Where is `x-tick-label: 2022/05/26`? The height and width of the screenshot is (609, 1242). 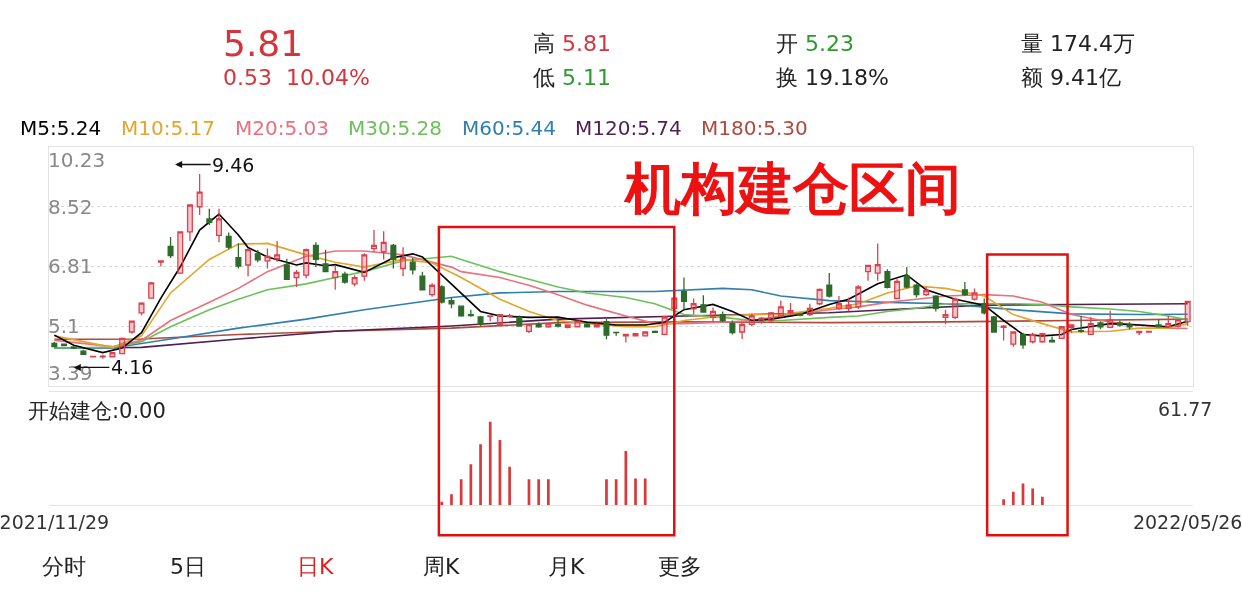
x-tick-label: 2022/05/26 is located at coordinates (1187, 521).